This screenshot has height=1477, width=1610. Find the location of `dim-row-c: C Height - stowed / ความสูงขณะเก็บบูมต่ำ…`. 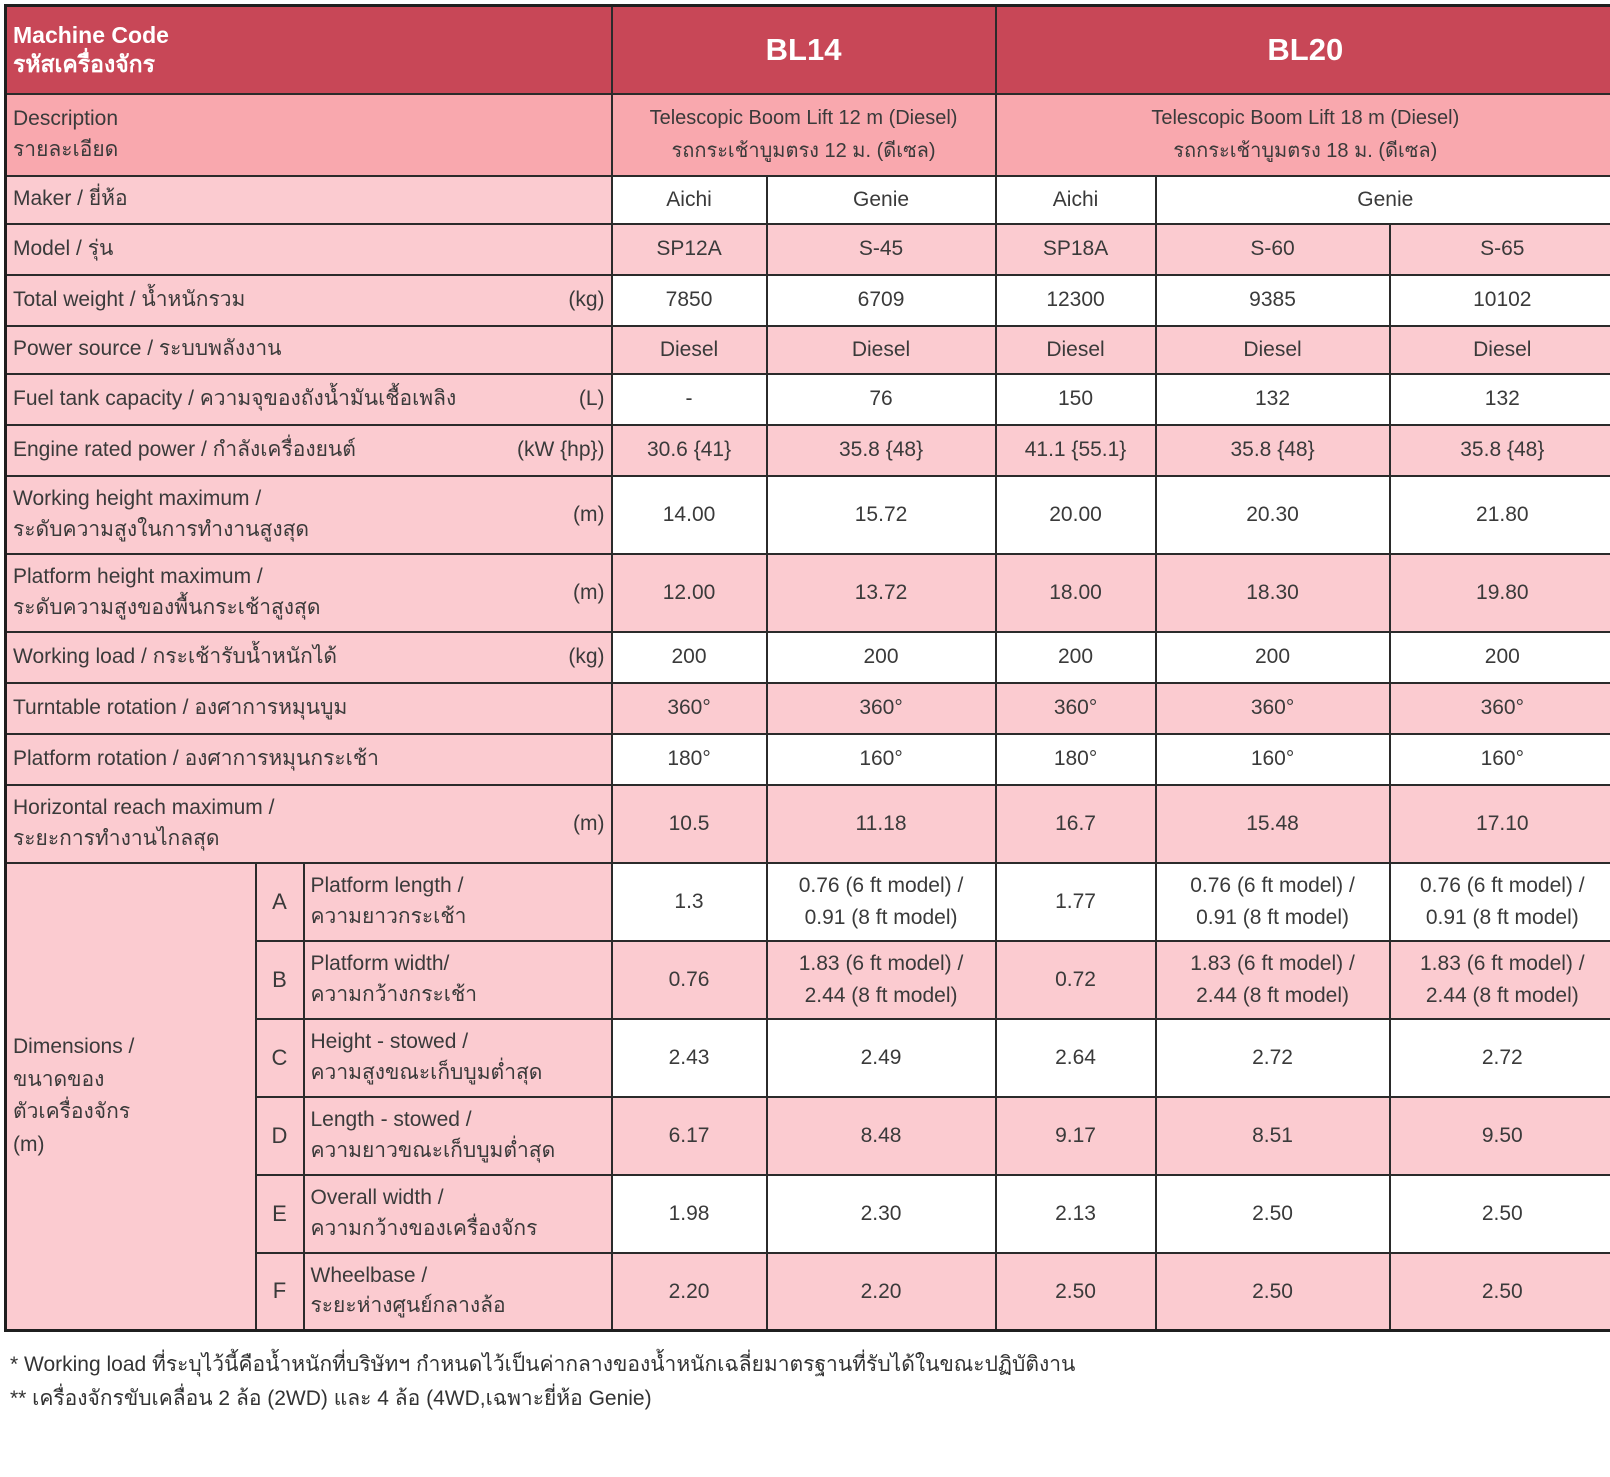

dim-row-c: C Height - stowed / ความสูงขณะเก็บบูมต่ำ… is located at coordinates (808, 1057).